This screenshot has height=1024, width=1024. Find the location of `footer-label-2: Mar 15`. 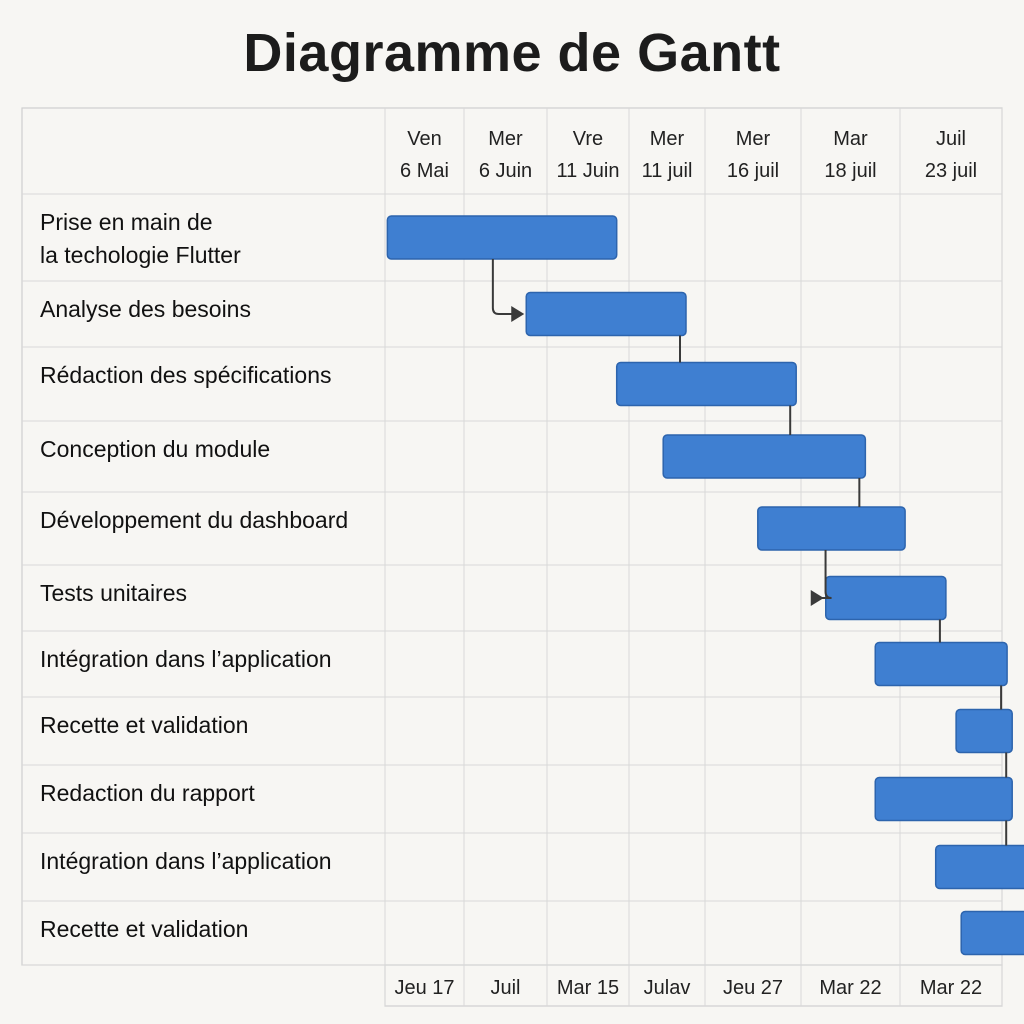

footer-label-2: Mar 15 is located at coordinates (588, 988).